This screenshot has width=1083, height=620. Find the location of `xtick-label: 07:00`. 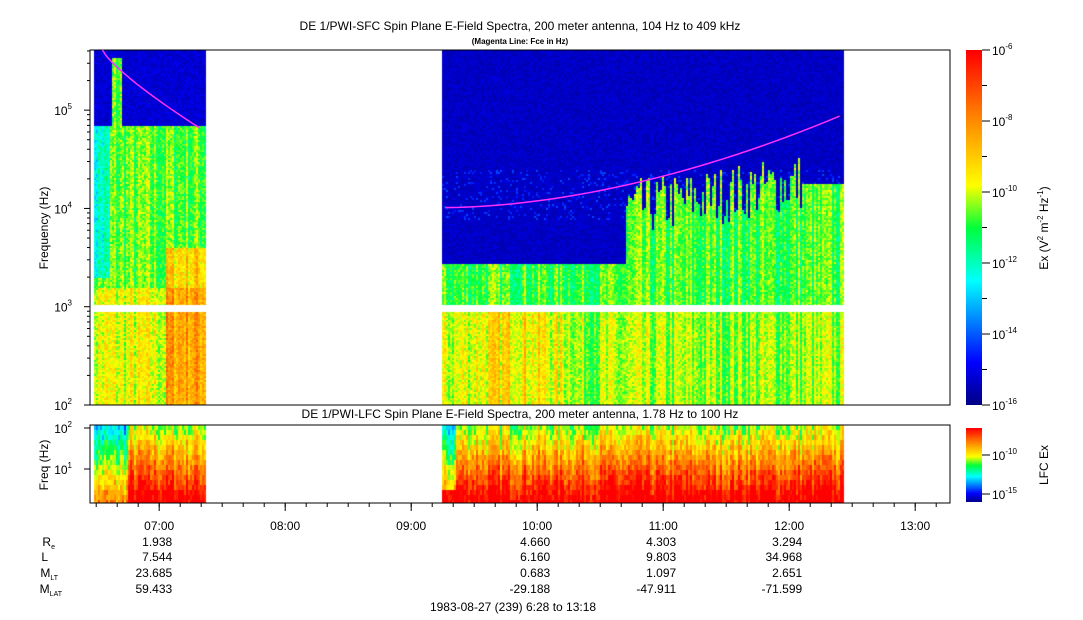

xtick-label: 07:00 is located at coordinates (159, 526).